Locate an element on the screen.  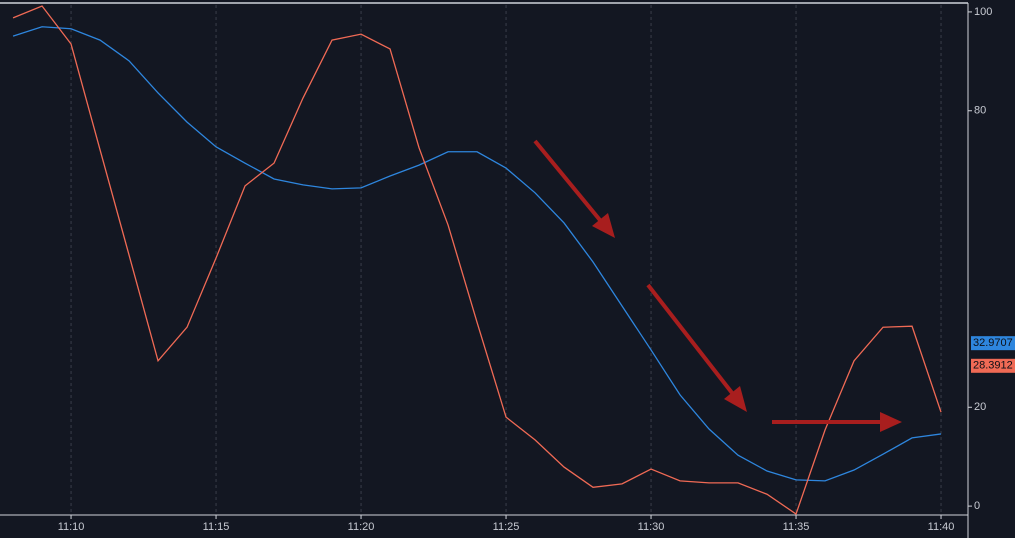
x-tick-label: 11:30 is located at coordinates (651, 527).